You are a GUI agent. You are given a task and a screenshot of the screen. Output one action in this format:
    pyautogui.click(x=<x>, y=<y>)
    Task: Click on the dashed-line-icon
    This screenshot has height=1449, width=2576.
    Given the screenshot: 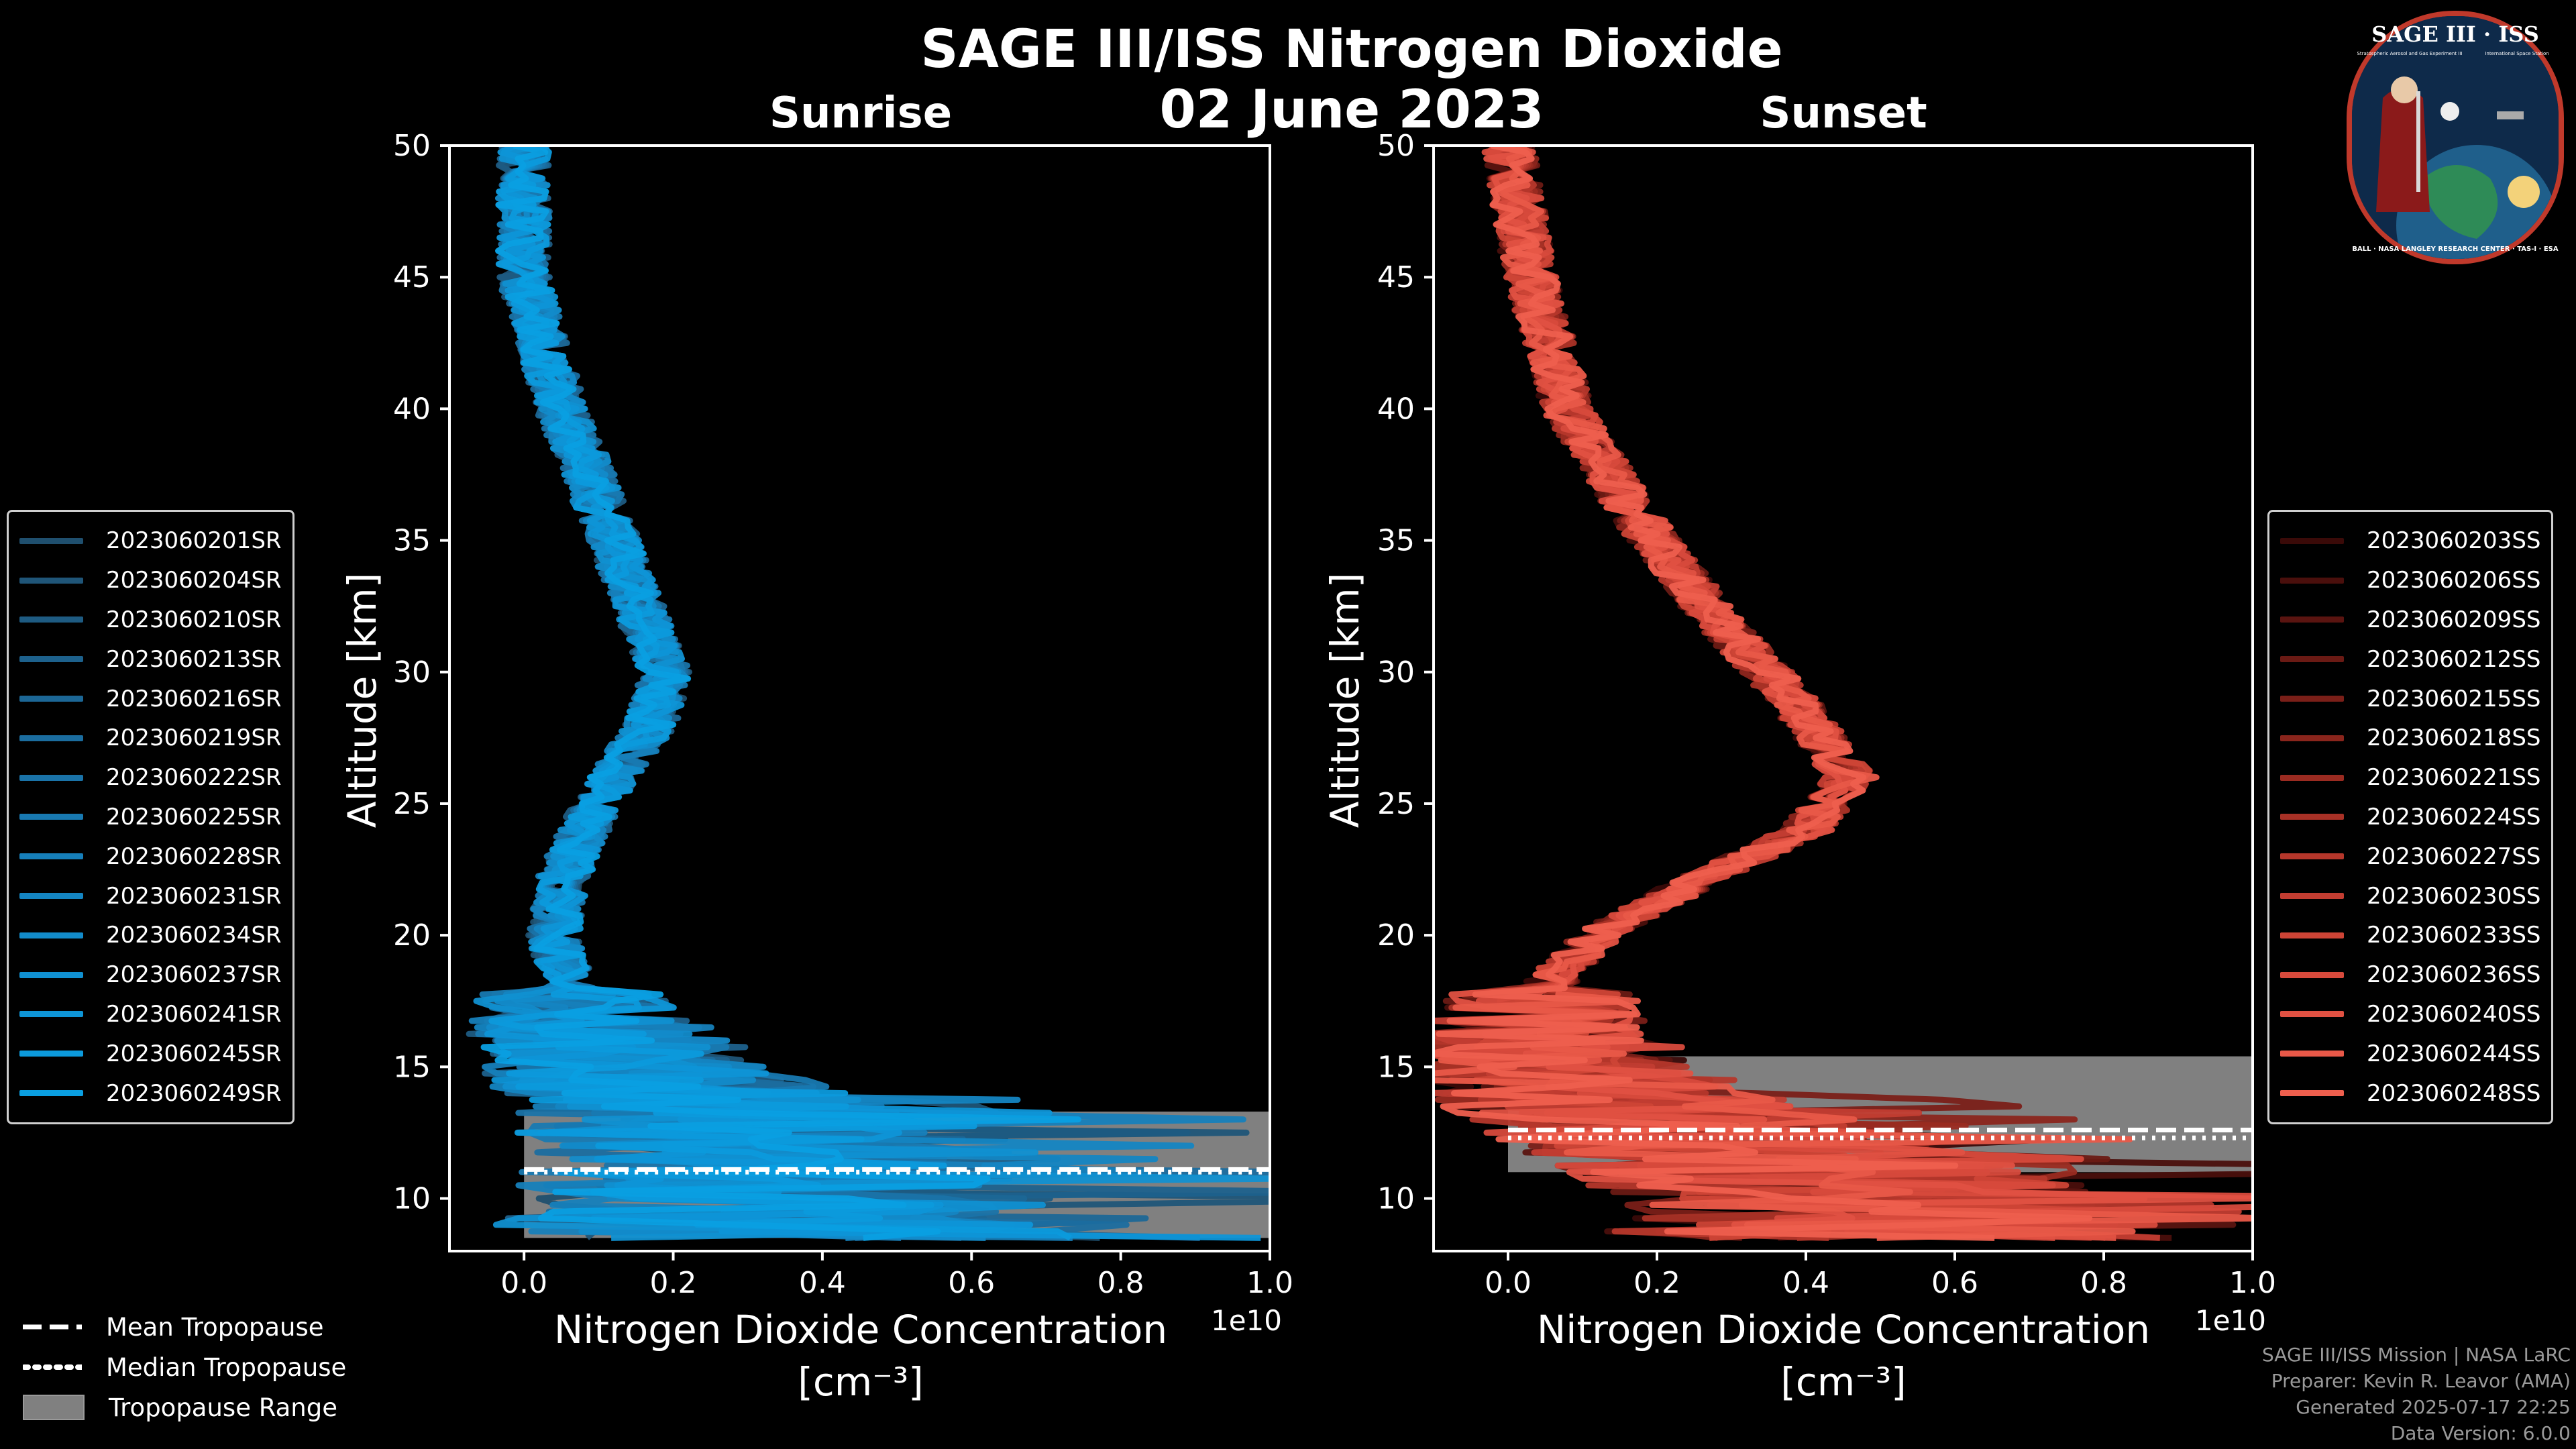 What is the action you would take?
    pyautogui.click(x=52, y=1327)
    